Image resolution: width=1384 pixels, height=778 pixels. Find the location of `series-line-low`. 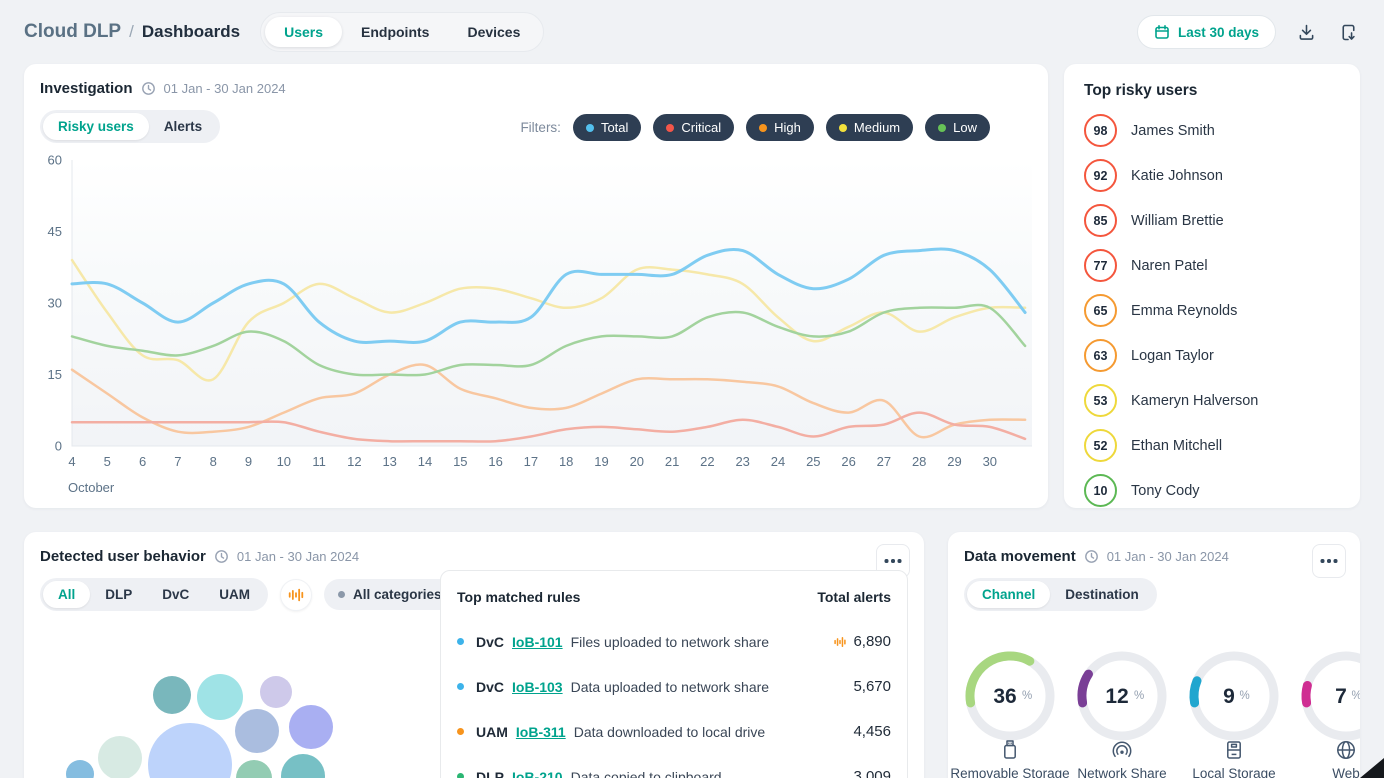

series-line-low is located at coordinates (548, 340).